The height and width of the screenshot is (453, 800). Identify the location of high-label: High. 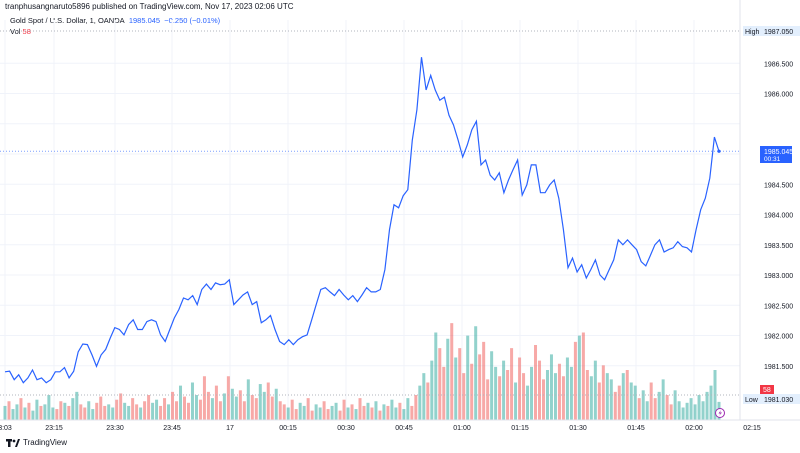
(752, 32).